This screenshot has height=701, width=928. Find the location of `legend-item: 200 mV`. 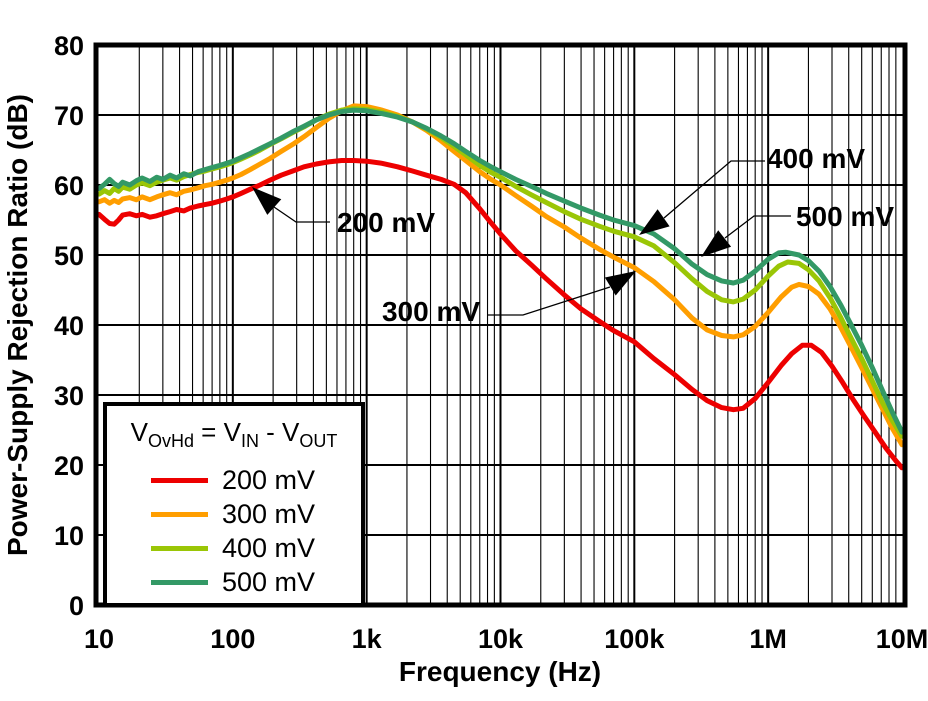

legend-item: 200 mV is located at coordinates (234, 480).